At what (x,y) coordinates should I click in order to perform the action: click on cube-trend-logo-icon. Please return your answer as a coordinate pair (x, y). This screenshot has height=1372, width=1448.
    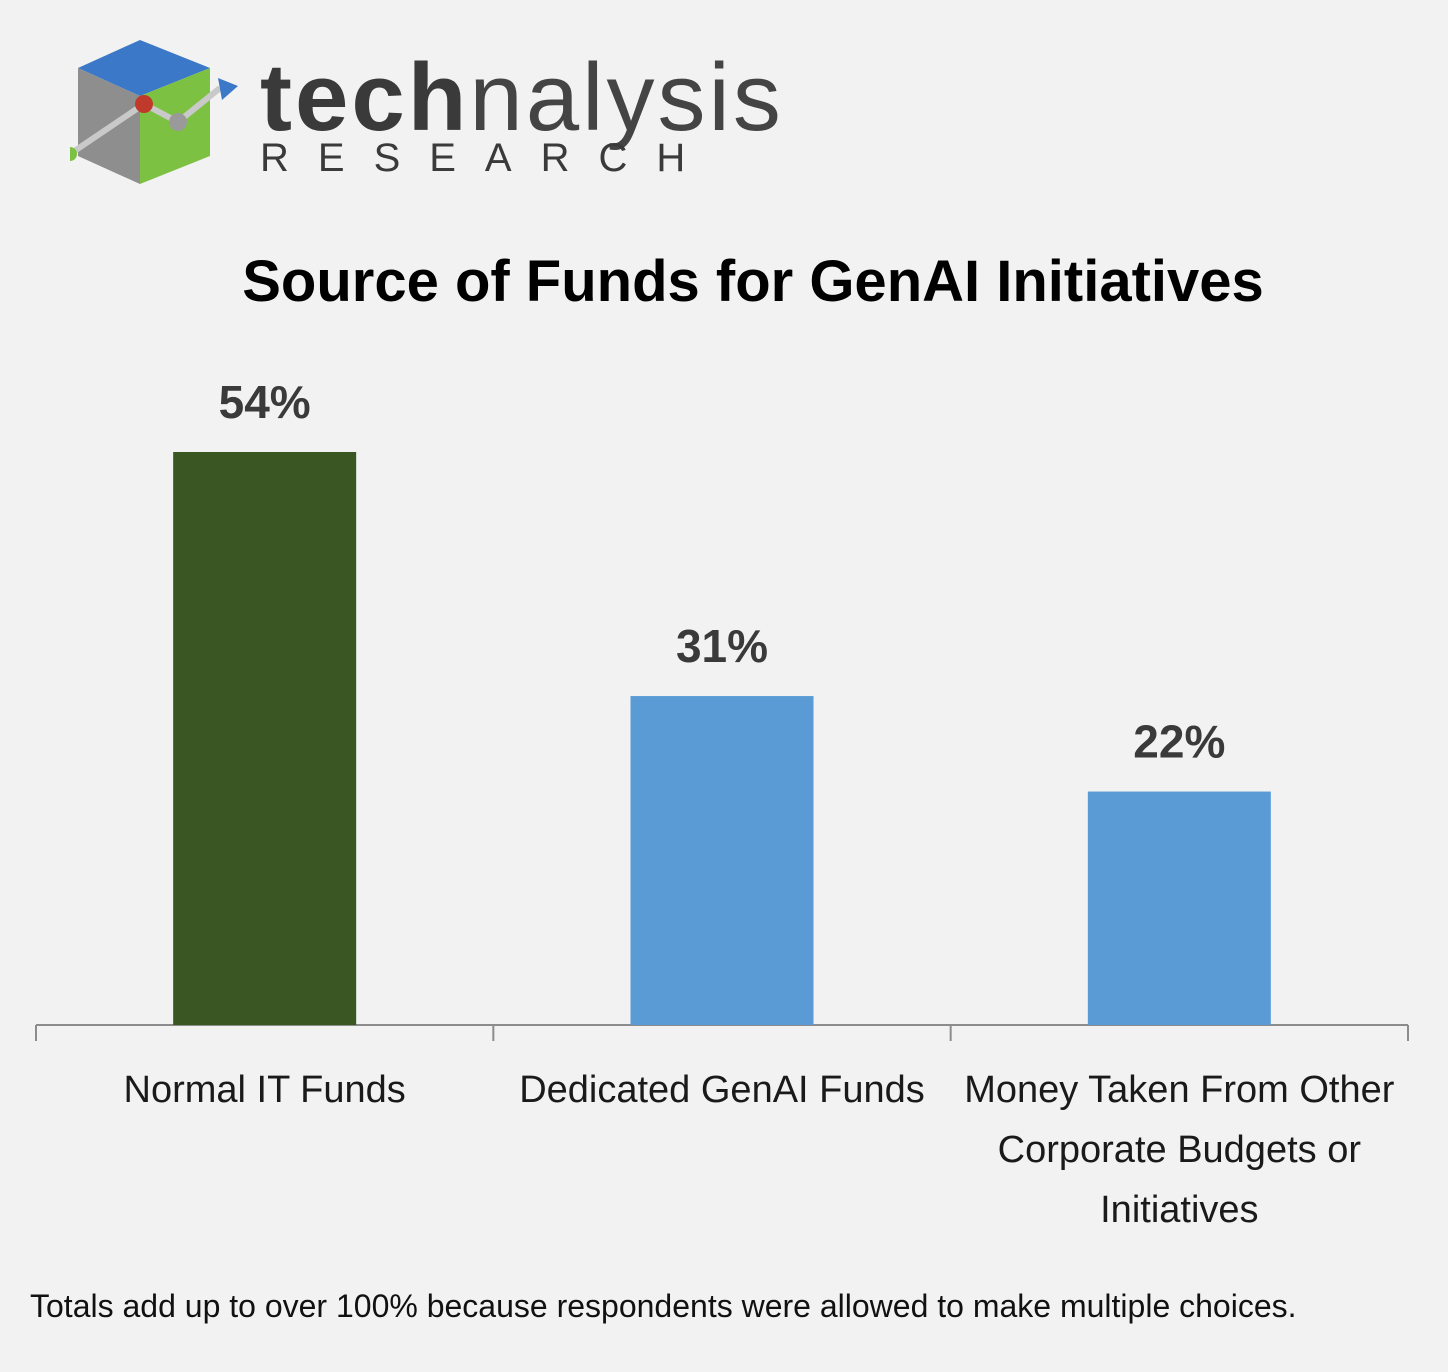
    Looking at the image, I should click on (154, 112).